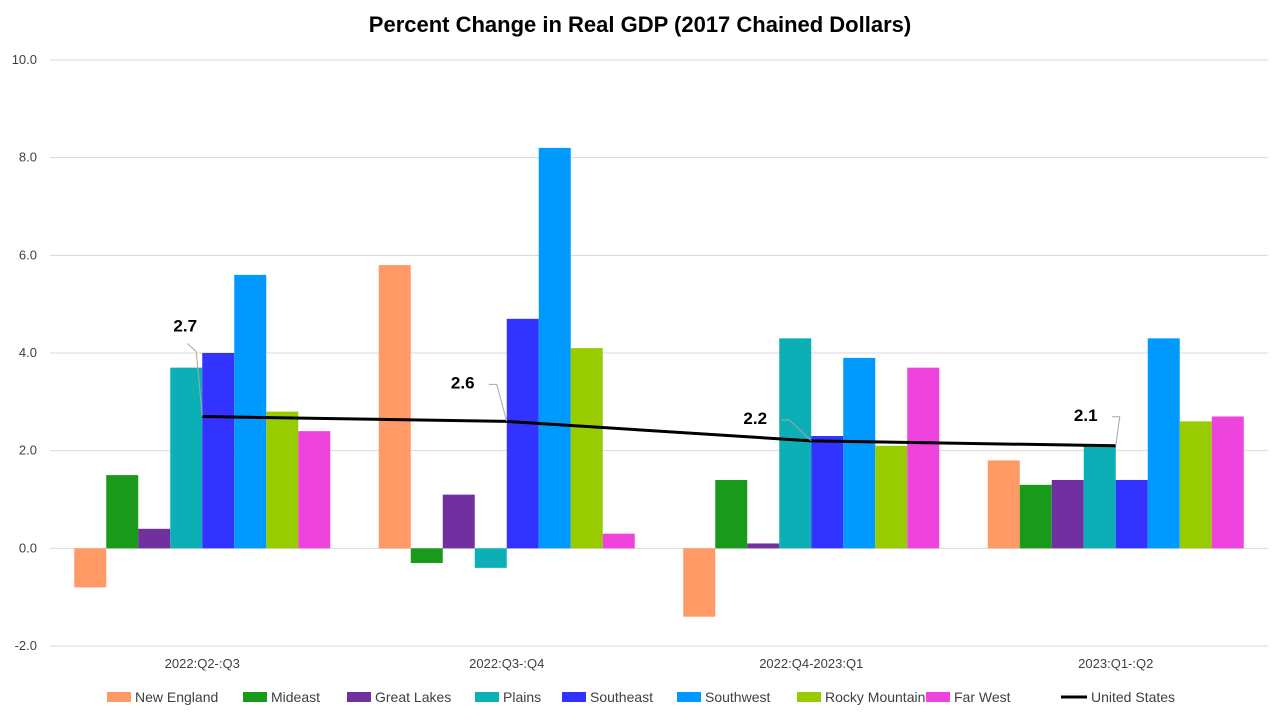  I want to click on legend-label: Great Lakes, so click(413, 697).